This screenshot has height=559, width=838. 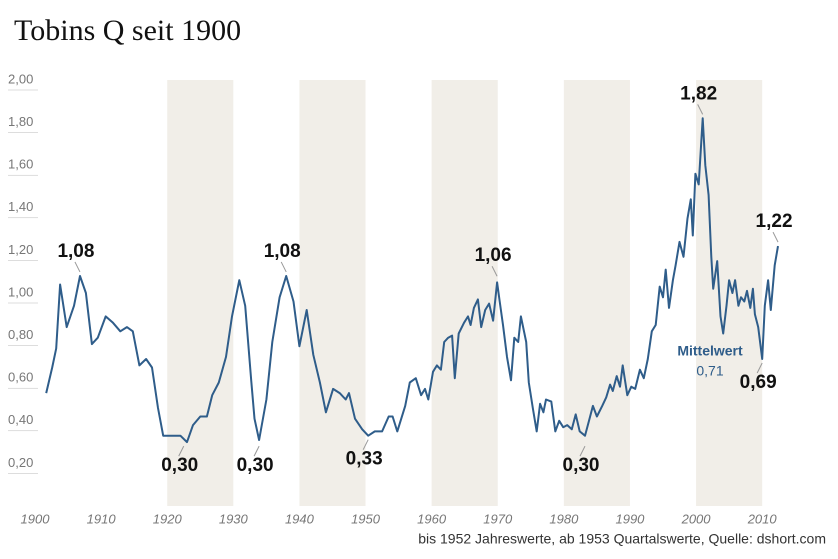 I want to click on x-tick-label: 1900, so click(x=36, y=518).